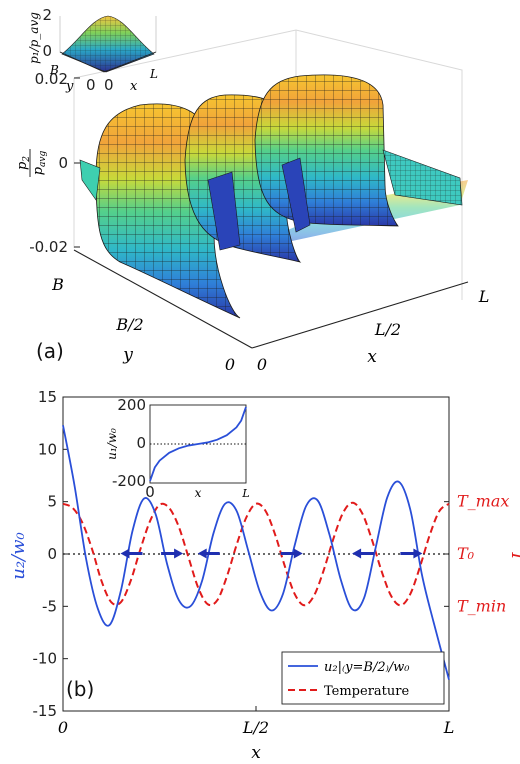 The width and height of the screenshot is (520, 764). Describe the element at coordinates (271, 553) in the screenshot. I see `flow-arrows` at that location.